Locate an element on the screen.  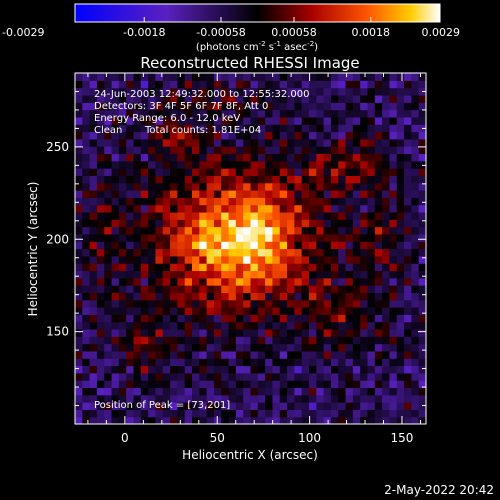
chart-title: Reconstructed RHESSI Image is located at coordinates (249, 63).